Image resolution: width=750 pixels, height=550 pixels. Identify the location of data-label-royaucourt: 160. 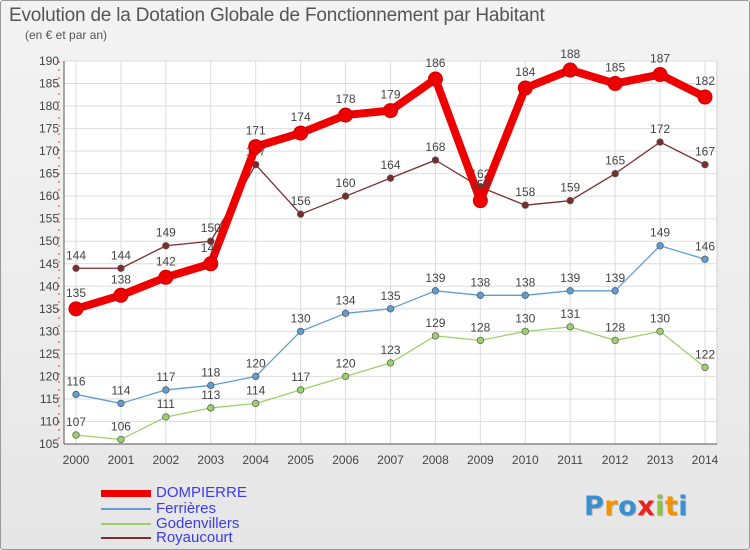
(346, 183).